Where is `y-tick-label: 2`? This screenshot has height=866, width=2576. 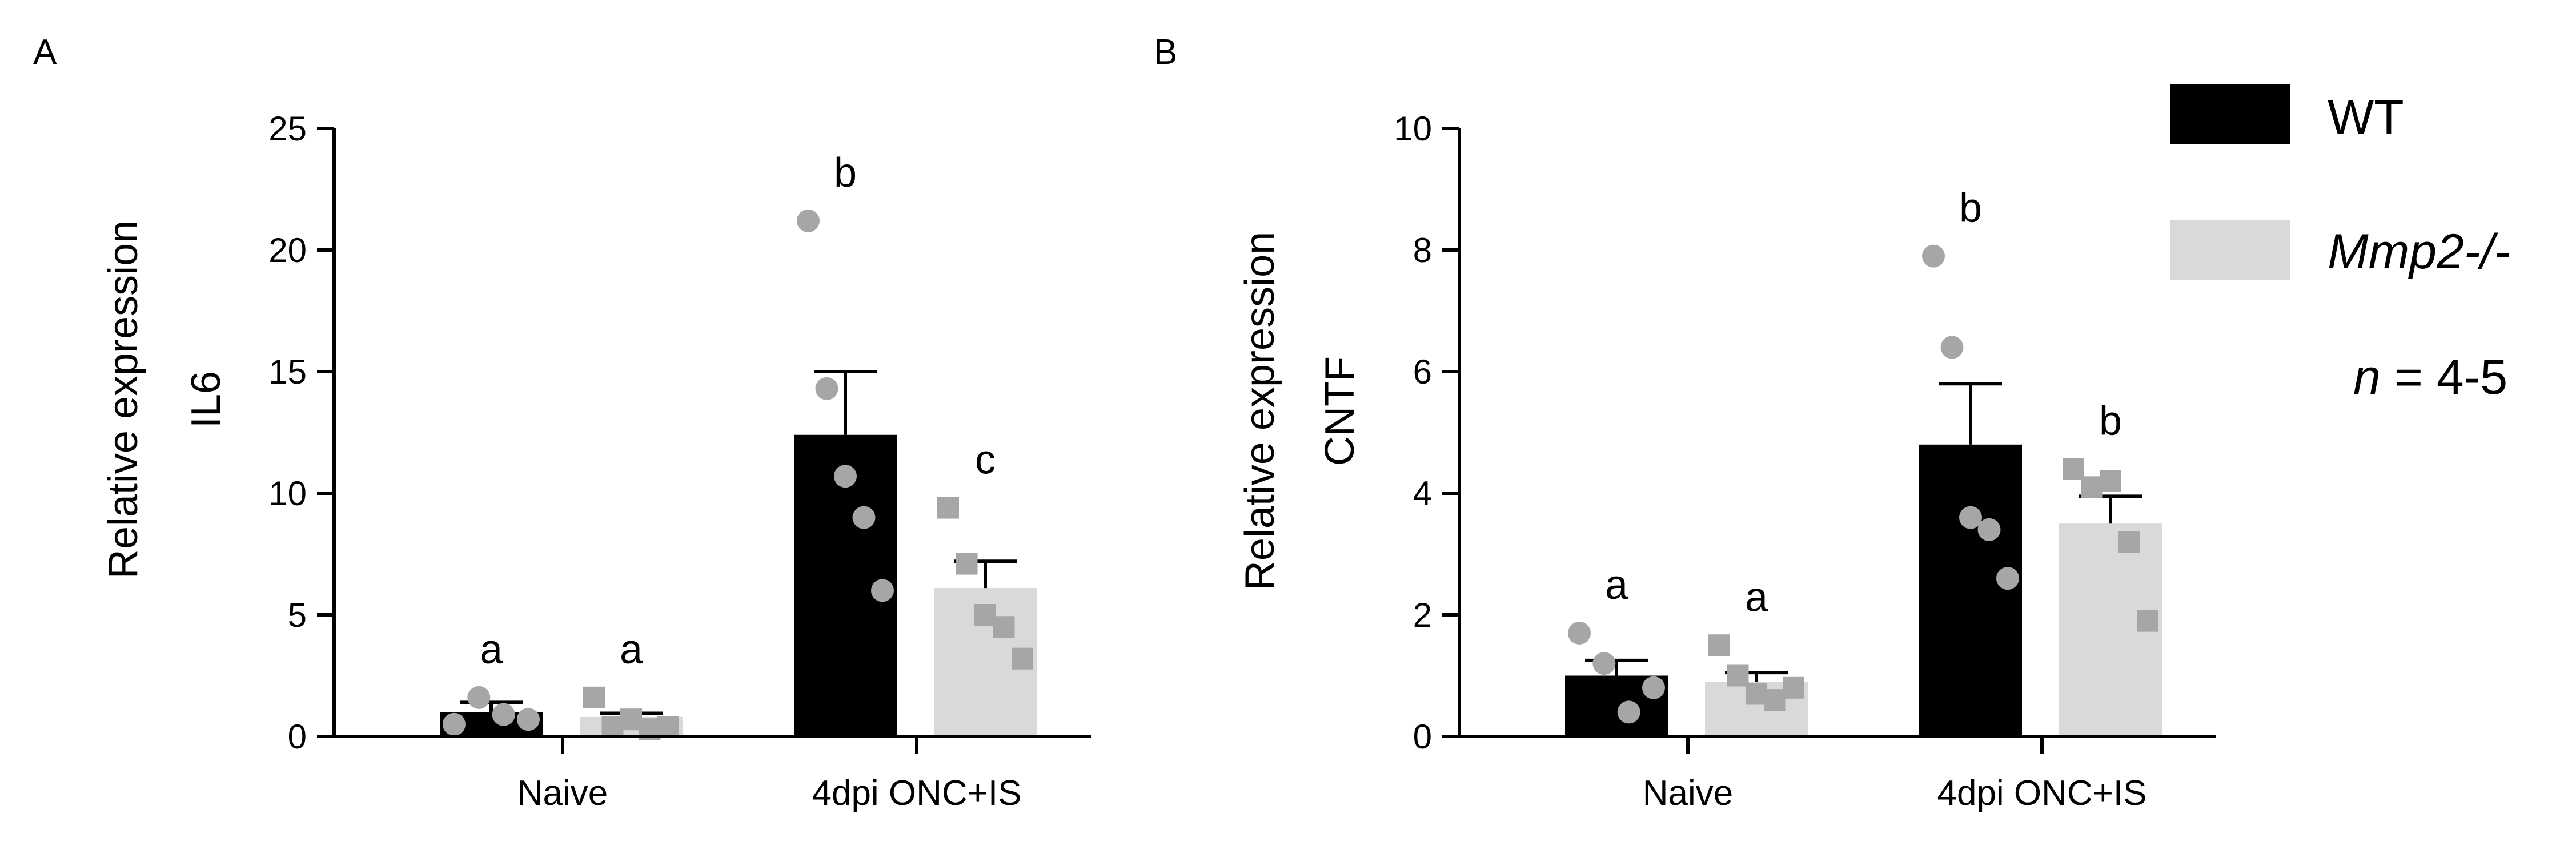
y-tick-label: 2 is located at coordinates (1422, 615).